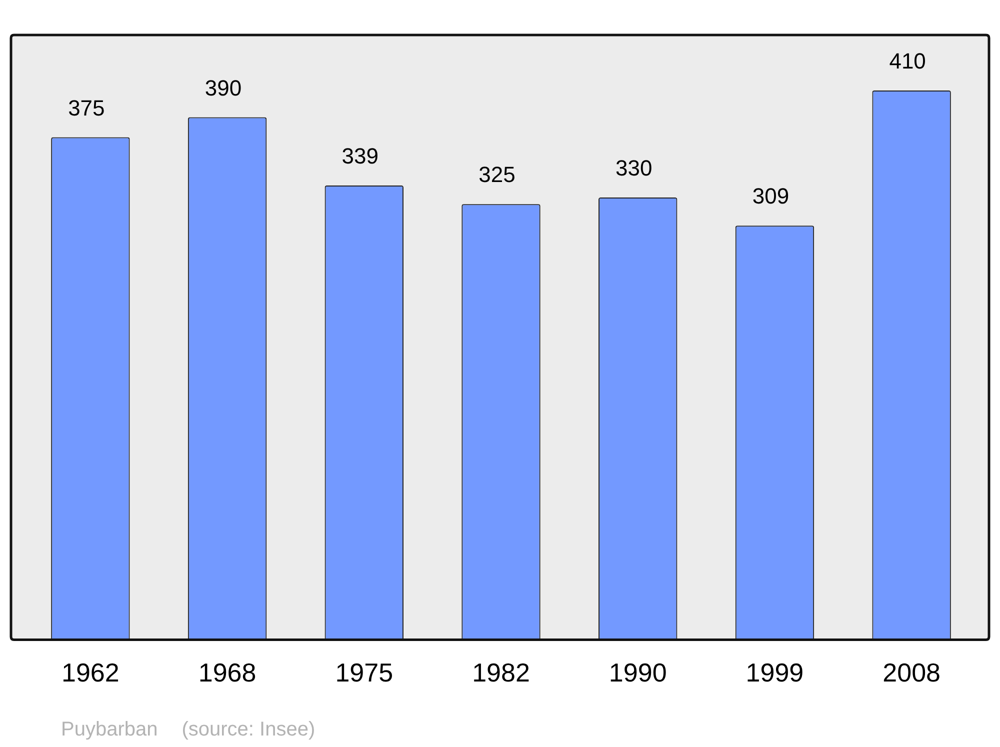 The width and height of the screenshot is (1000, 747). What do you see at coordinates (634, 168) in the screenshot?
I see `data-label: 330` at bounding box center [634, 168].